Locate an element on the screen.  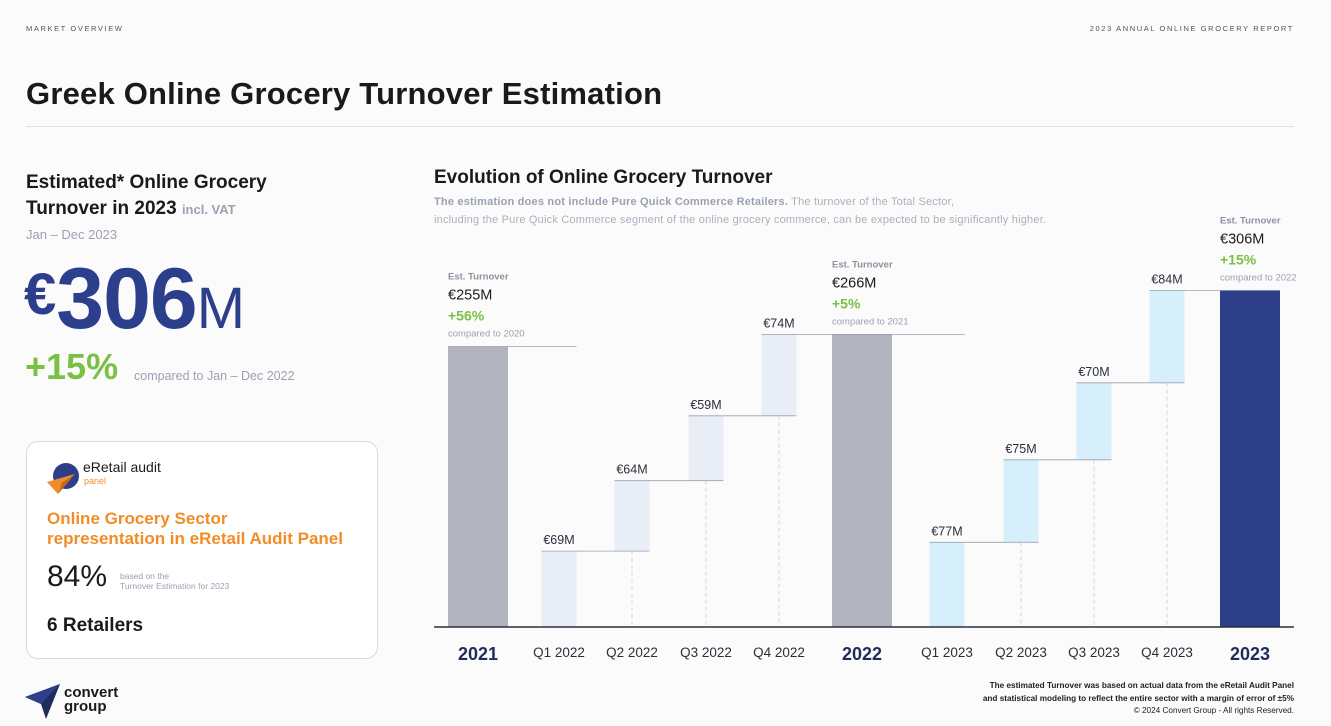
kpi-heading-line2: Turnover in 2023 is located at coordinates (101, 208).